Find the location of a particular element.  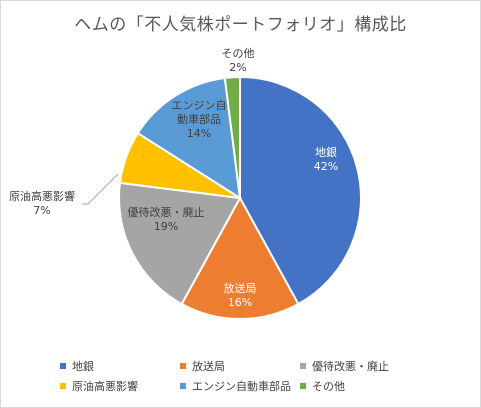

slice-category-label-4: エンジン自 is located at coordinates (199, 105).